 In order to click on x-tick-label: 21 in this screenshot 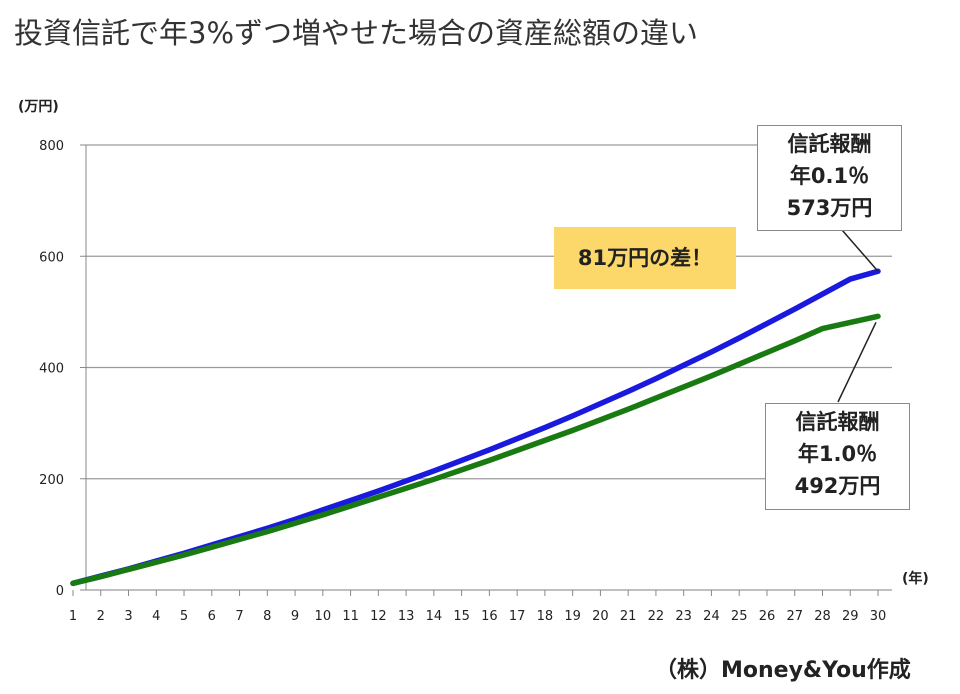, I will do `click(628, 616)`.